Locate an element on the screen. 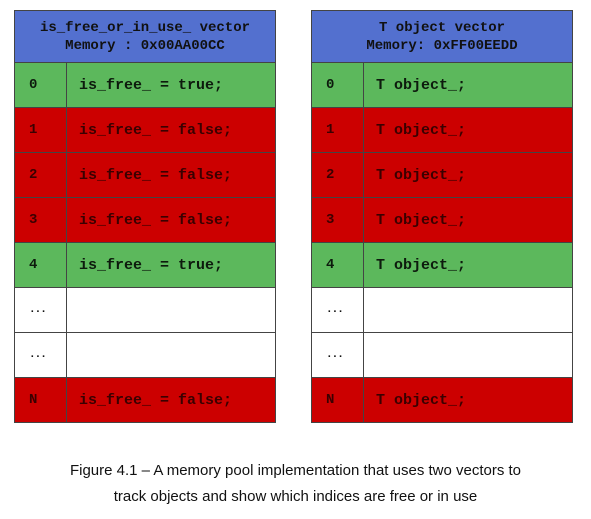 The width and height of the screenshot is (591, 519). is-free-vector-memory-address: Memory : 0x00AA00CC is located at coordinates (145, 45).